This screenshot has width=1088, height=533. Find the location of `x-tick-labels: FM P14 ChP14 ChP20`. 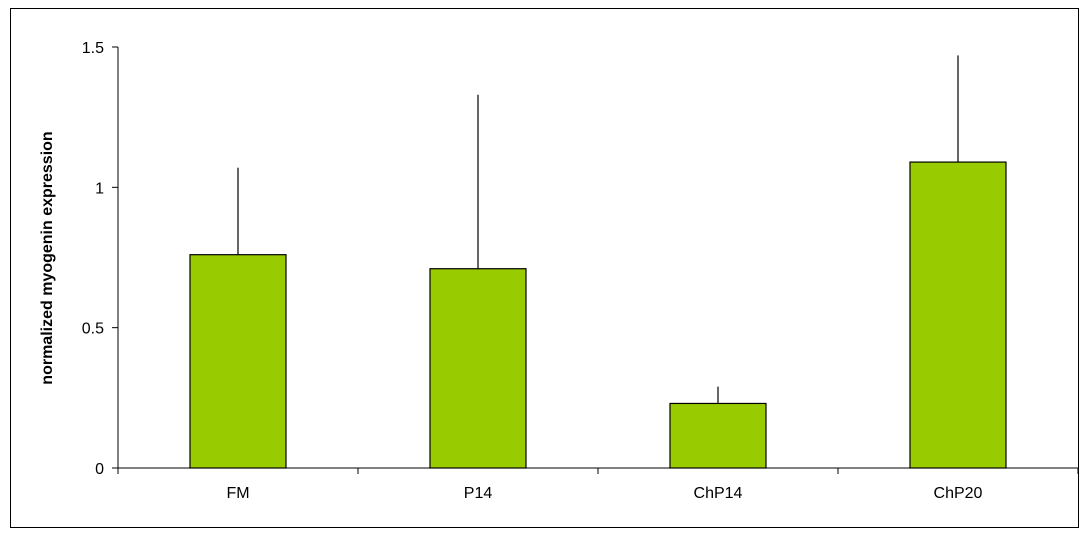

x-tick-labels: FM P14 ChP14 ChP20 is located at coordinates (604, 493).